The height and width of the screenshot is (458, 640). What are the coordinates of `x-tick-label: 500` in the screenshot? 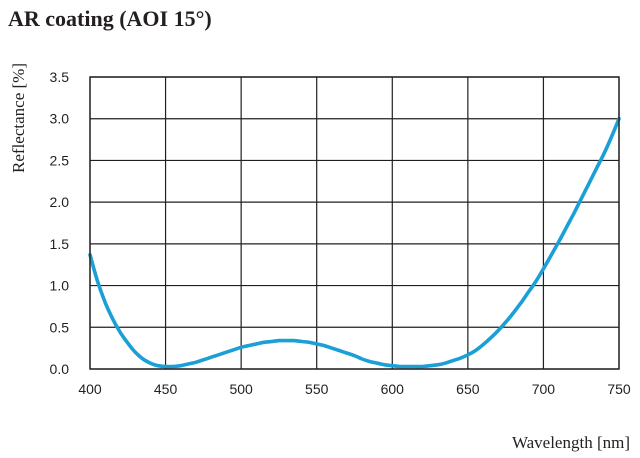 It's located at (241, 389).